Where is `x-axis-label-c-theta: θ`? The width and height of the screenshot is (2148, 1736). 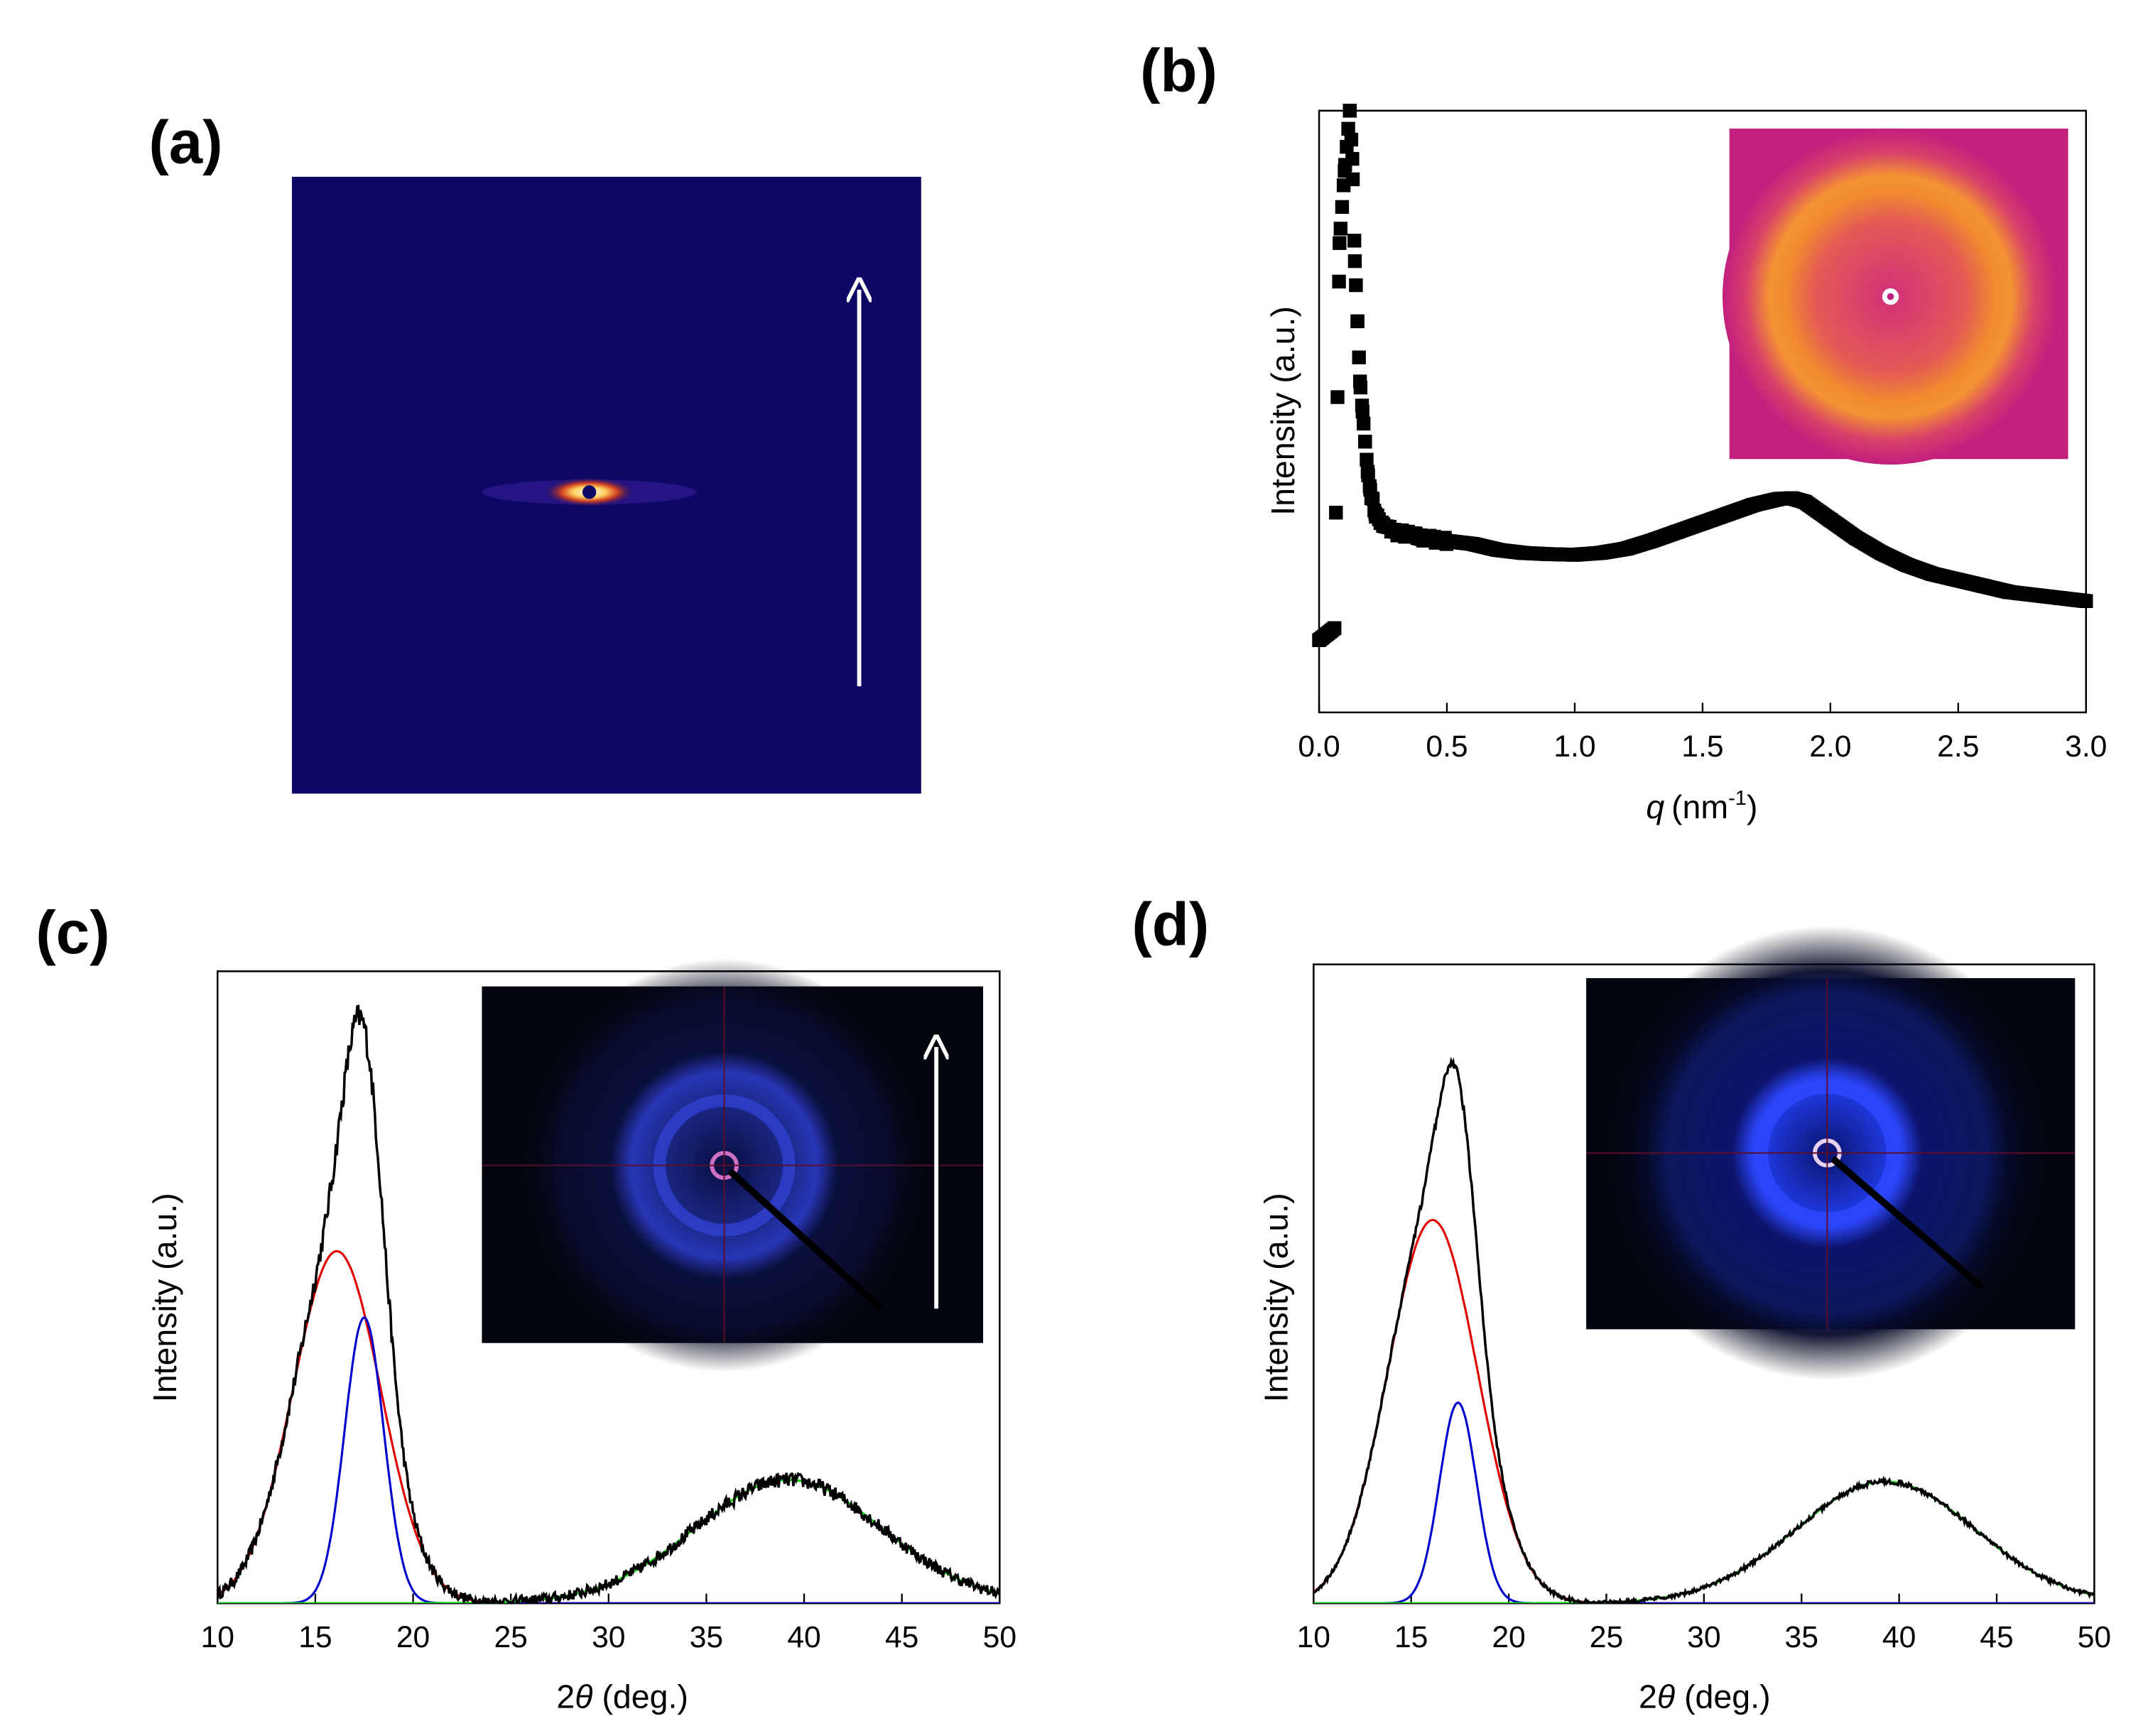
x-axis-label-c-theta: θ is located at coordinates (584, 1696).